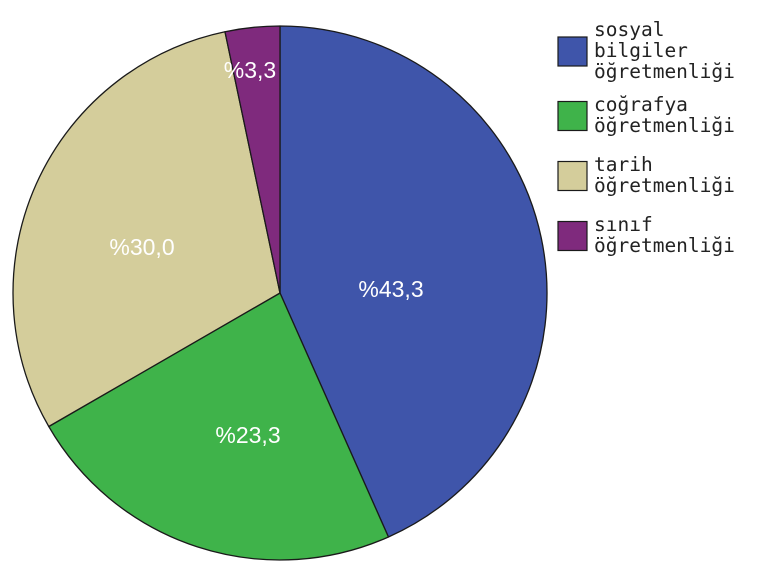 The image size is (776, 566). Describe the element at coordinates (641, 104) in the screenshot. I see `legend-label-1-line-0: coğrafya` at that location.